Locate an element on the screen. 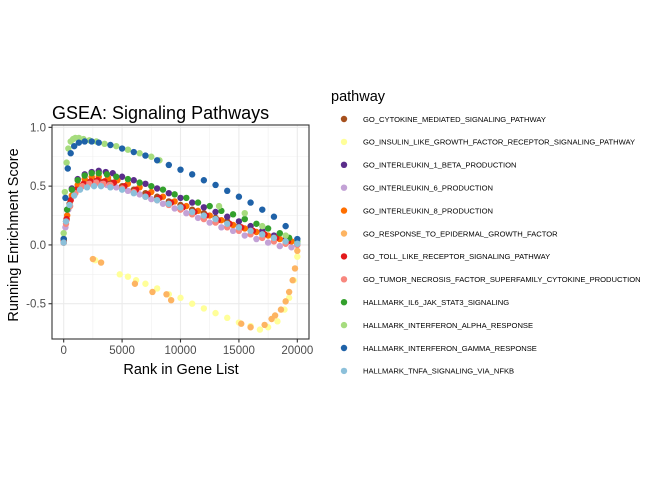 The height and width of the screenshot is (480, 672). legend-item: GO_INTERLEUKIN_1_BETA_PRODUCTION is located at coordinates (428, 165).